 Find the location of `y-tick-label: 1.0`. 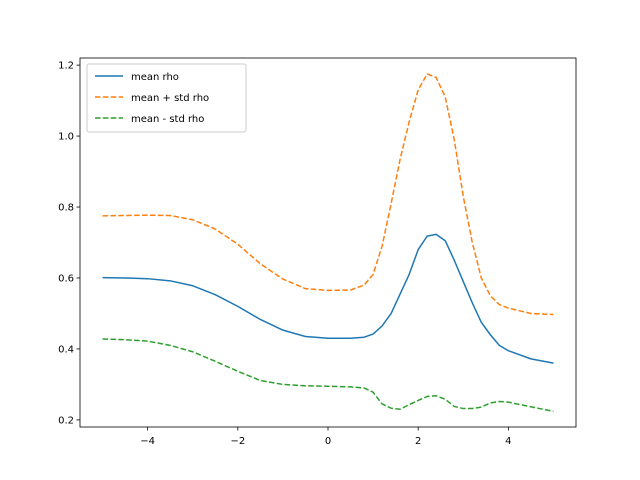

y-tick-label: 1.0 is located at coordinates (66, 137).